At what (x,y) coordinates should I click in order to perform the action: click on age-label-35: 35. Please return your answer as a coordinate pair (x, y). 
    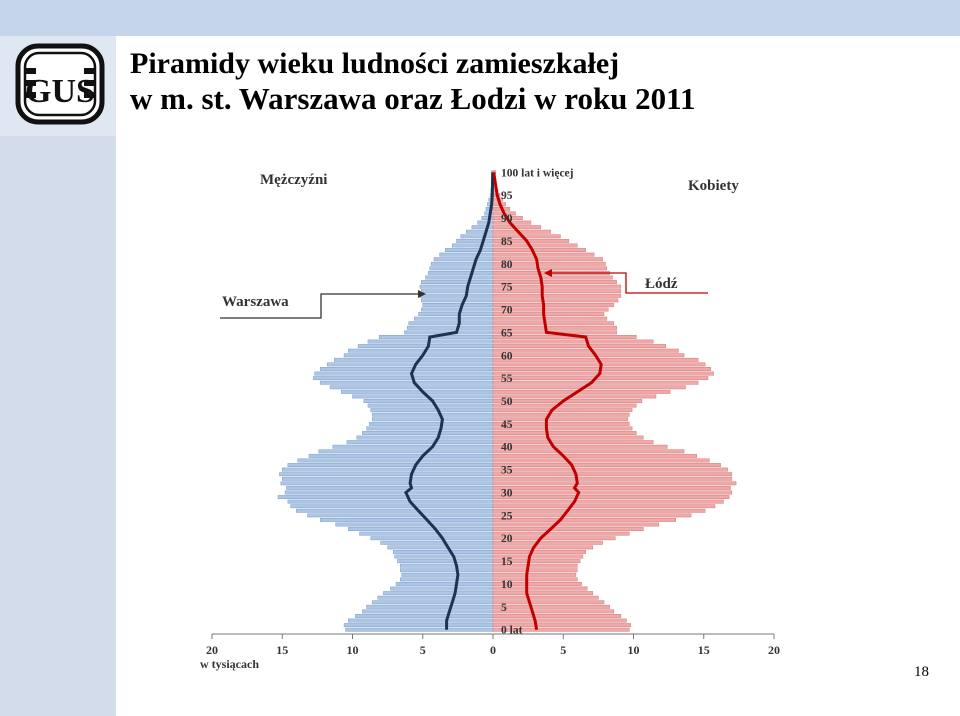
    Looking at the image, I should click on (507, 471).